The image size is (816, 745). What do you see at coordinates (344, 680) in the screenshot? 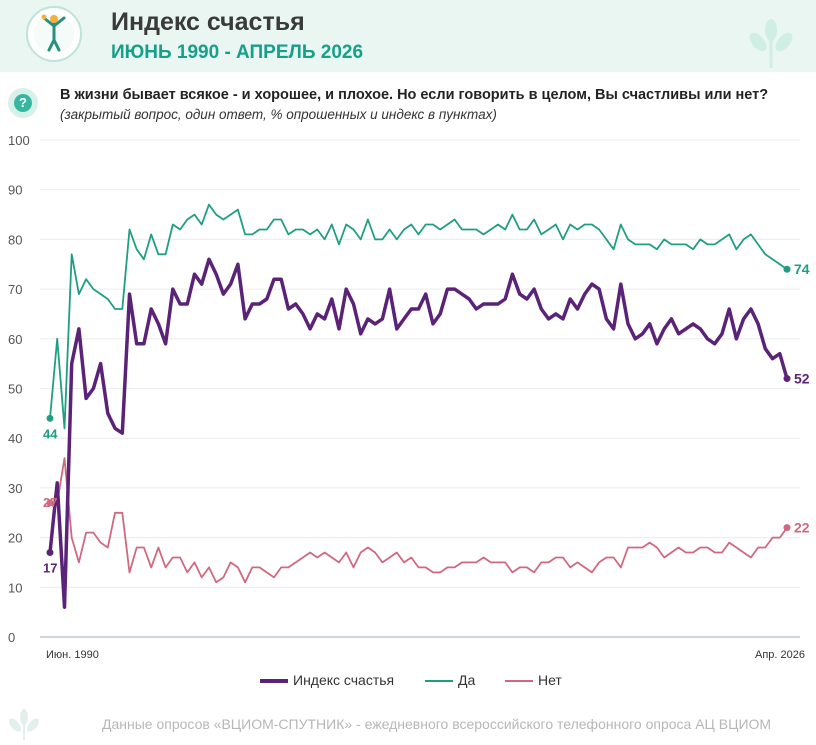
I see `legend-label-index: Индекс счастья` at bounding box center [344, 680].